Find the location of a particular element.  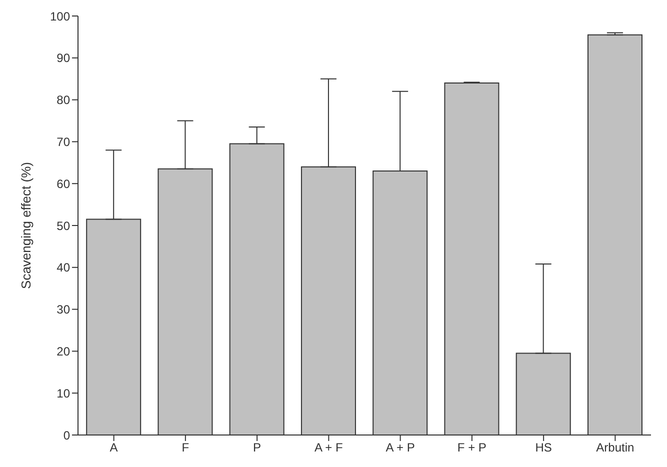

x-tick-label: HS is located at coordinates (543, 447).